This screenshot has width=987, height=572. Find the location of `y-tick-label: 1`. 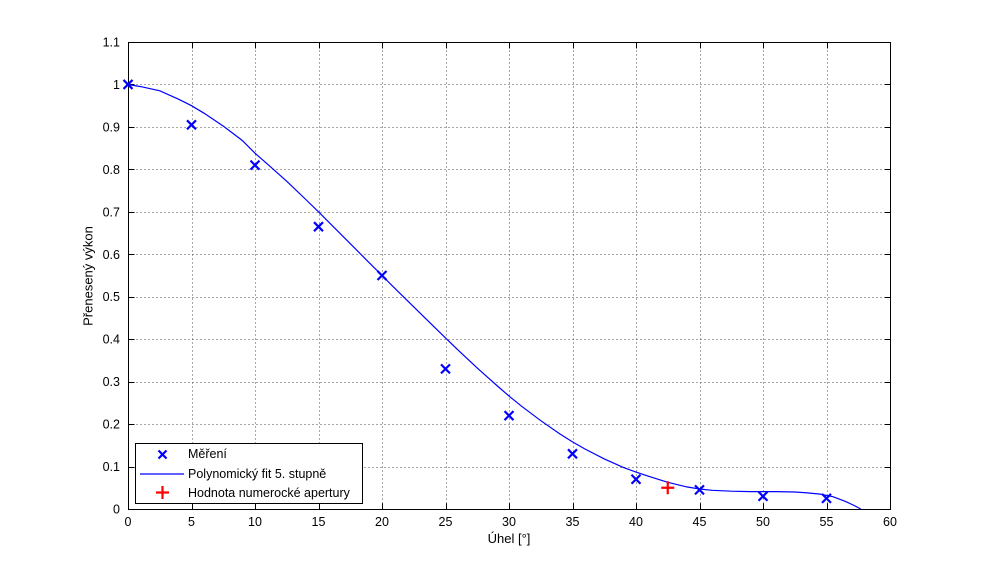

y-tick-label: 1 is located at coordinates (116, 85).